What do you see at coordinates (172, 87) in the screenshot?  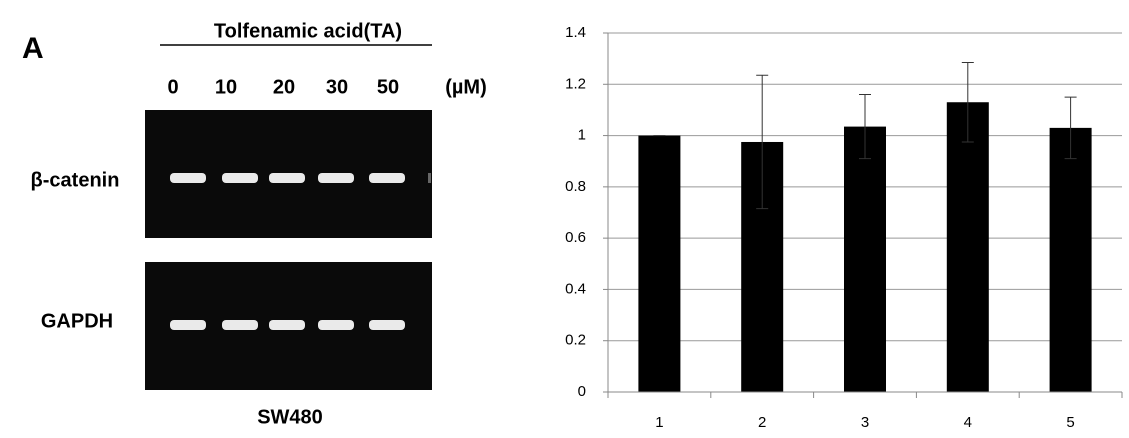 I see `dose-label: 0` at bounding box center [172, 87].